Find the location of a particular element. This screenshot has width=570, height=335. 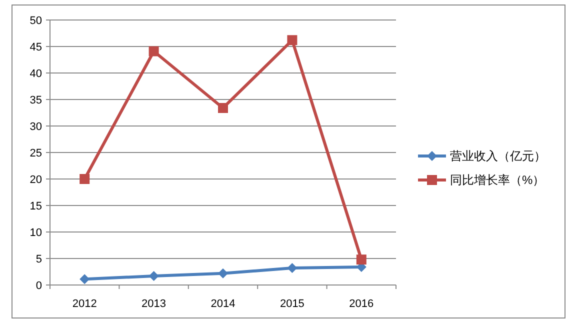

y-tick-label: 15 is located at coordinates (36, 206).